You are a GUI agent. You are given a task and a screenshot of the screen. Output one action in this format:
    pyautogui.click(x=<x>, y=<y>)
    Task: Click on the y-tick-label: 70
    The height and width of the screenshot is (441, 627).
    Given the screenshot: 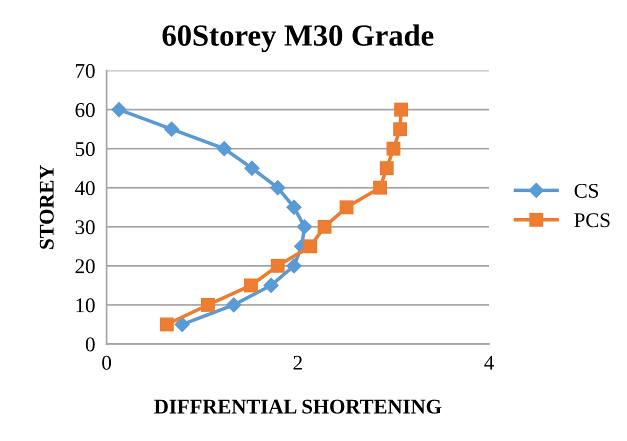 What is the action you would take?
    pyautogui.click(x=85, y=71)
    